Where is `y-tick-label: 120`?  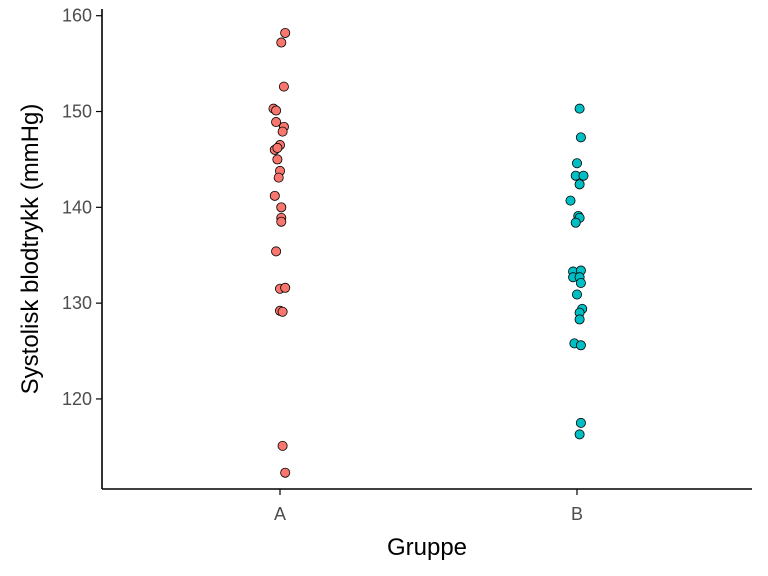
y-tick-label: 120 is located at coordinates (77, 399).